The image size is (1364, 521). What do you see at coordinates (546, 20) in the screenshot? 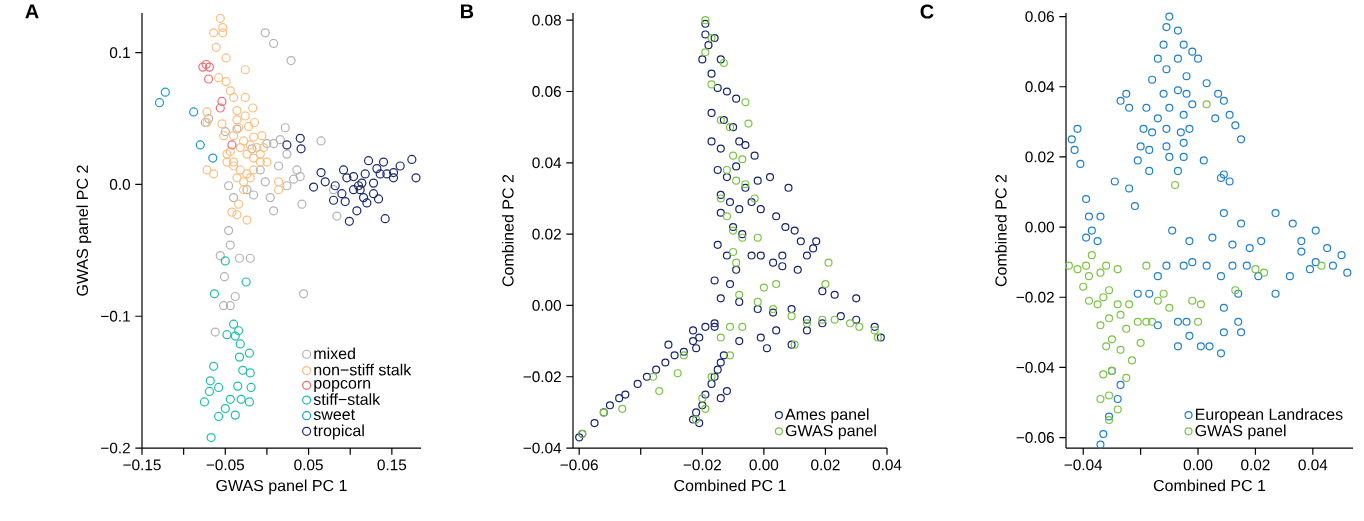
I see `y-tick-label: 0.08` at bounding box center [546, 20].